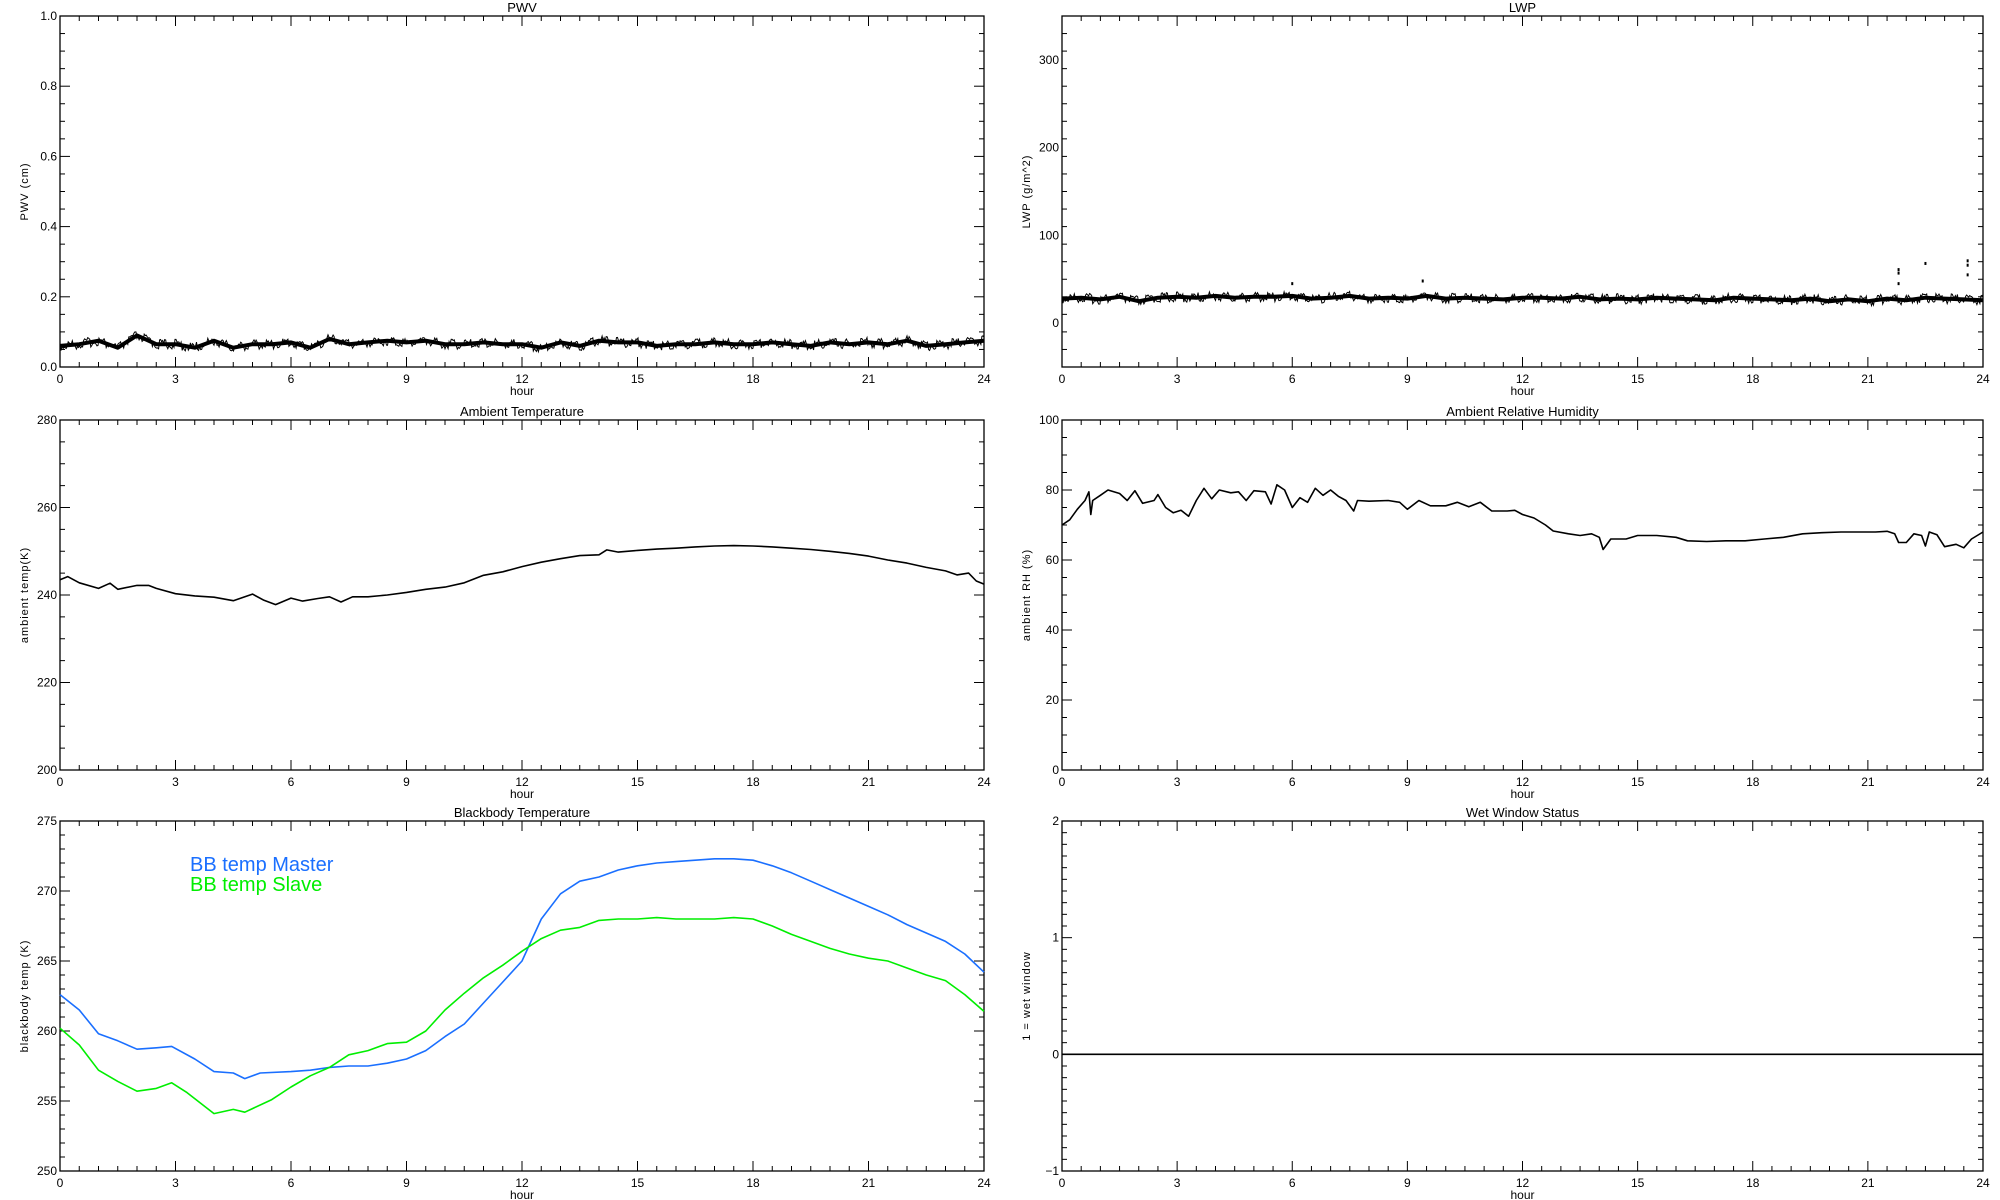  Describe the element at coordinates (47, 420) in the screenshot. I see `y-tick-label: 280` at that location.